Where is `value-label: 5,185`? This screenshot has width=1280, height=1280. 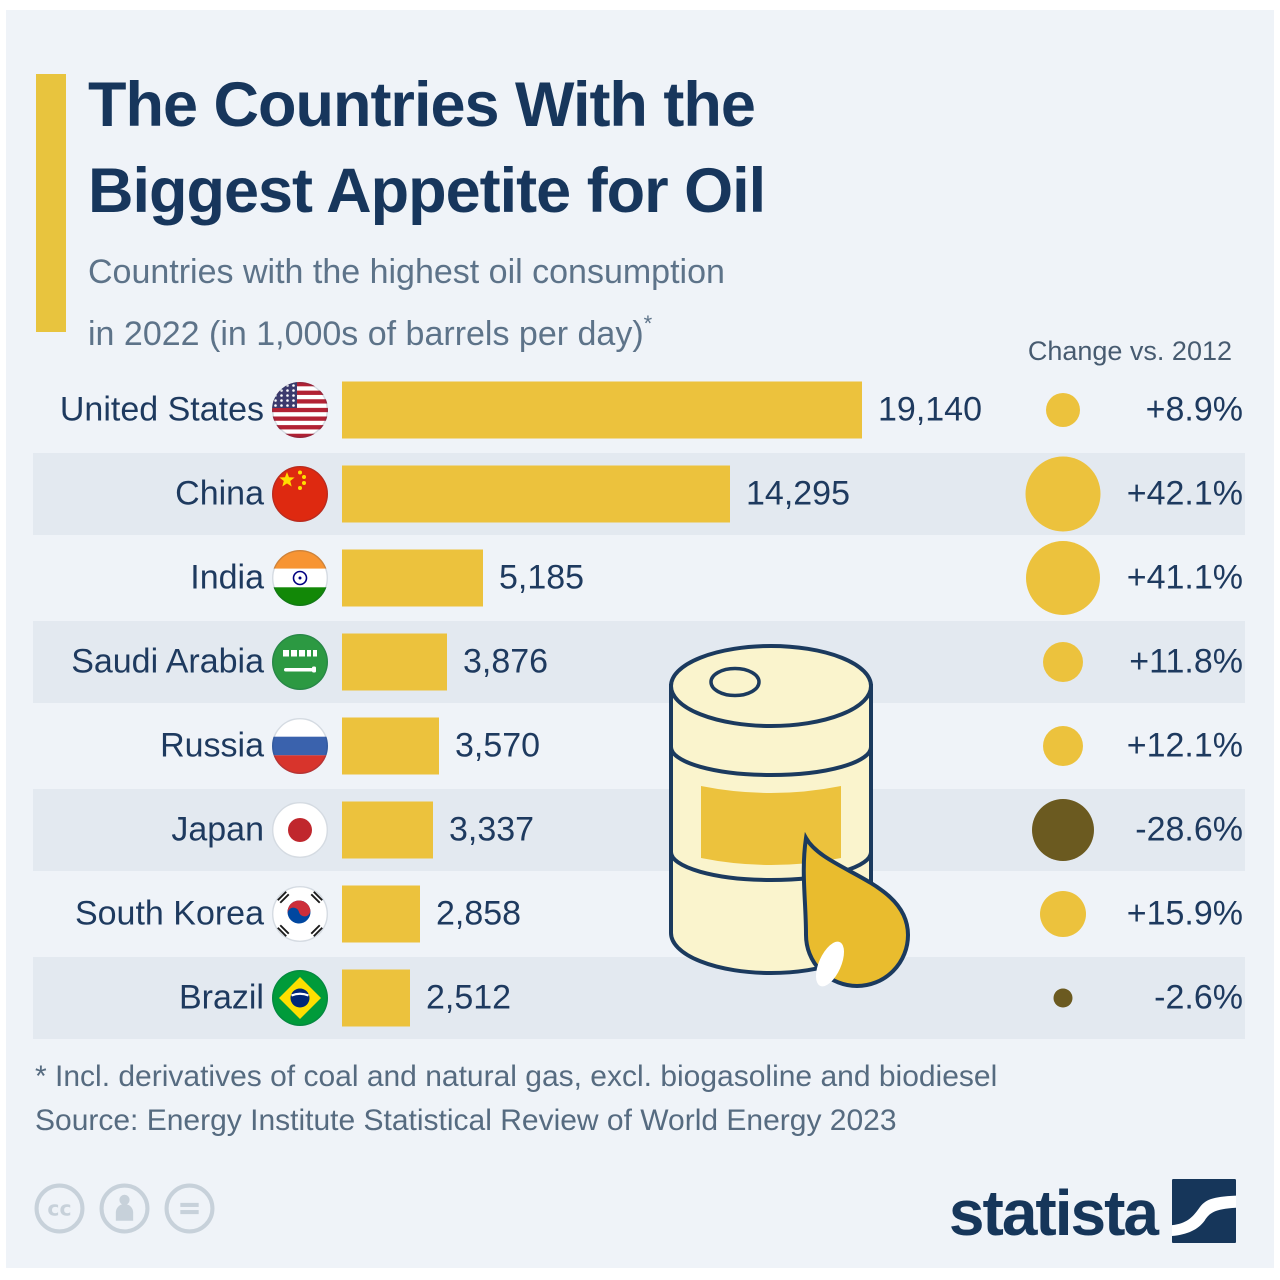
value-label: 5,185 is located at coordinates (542, 577).